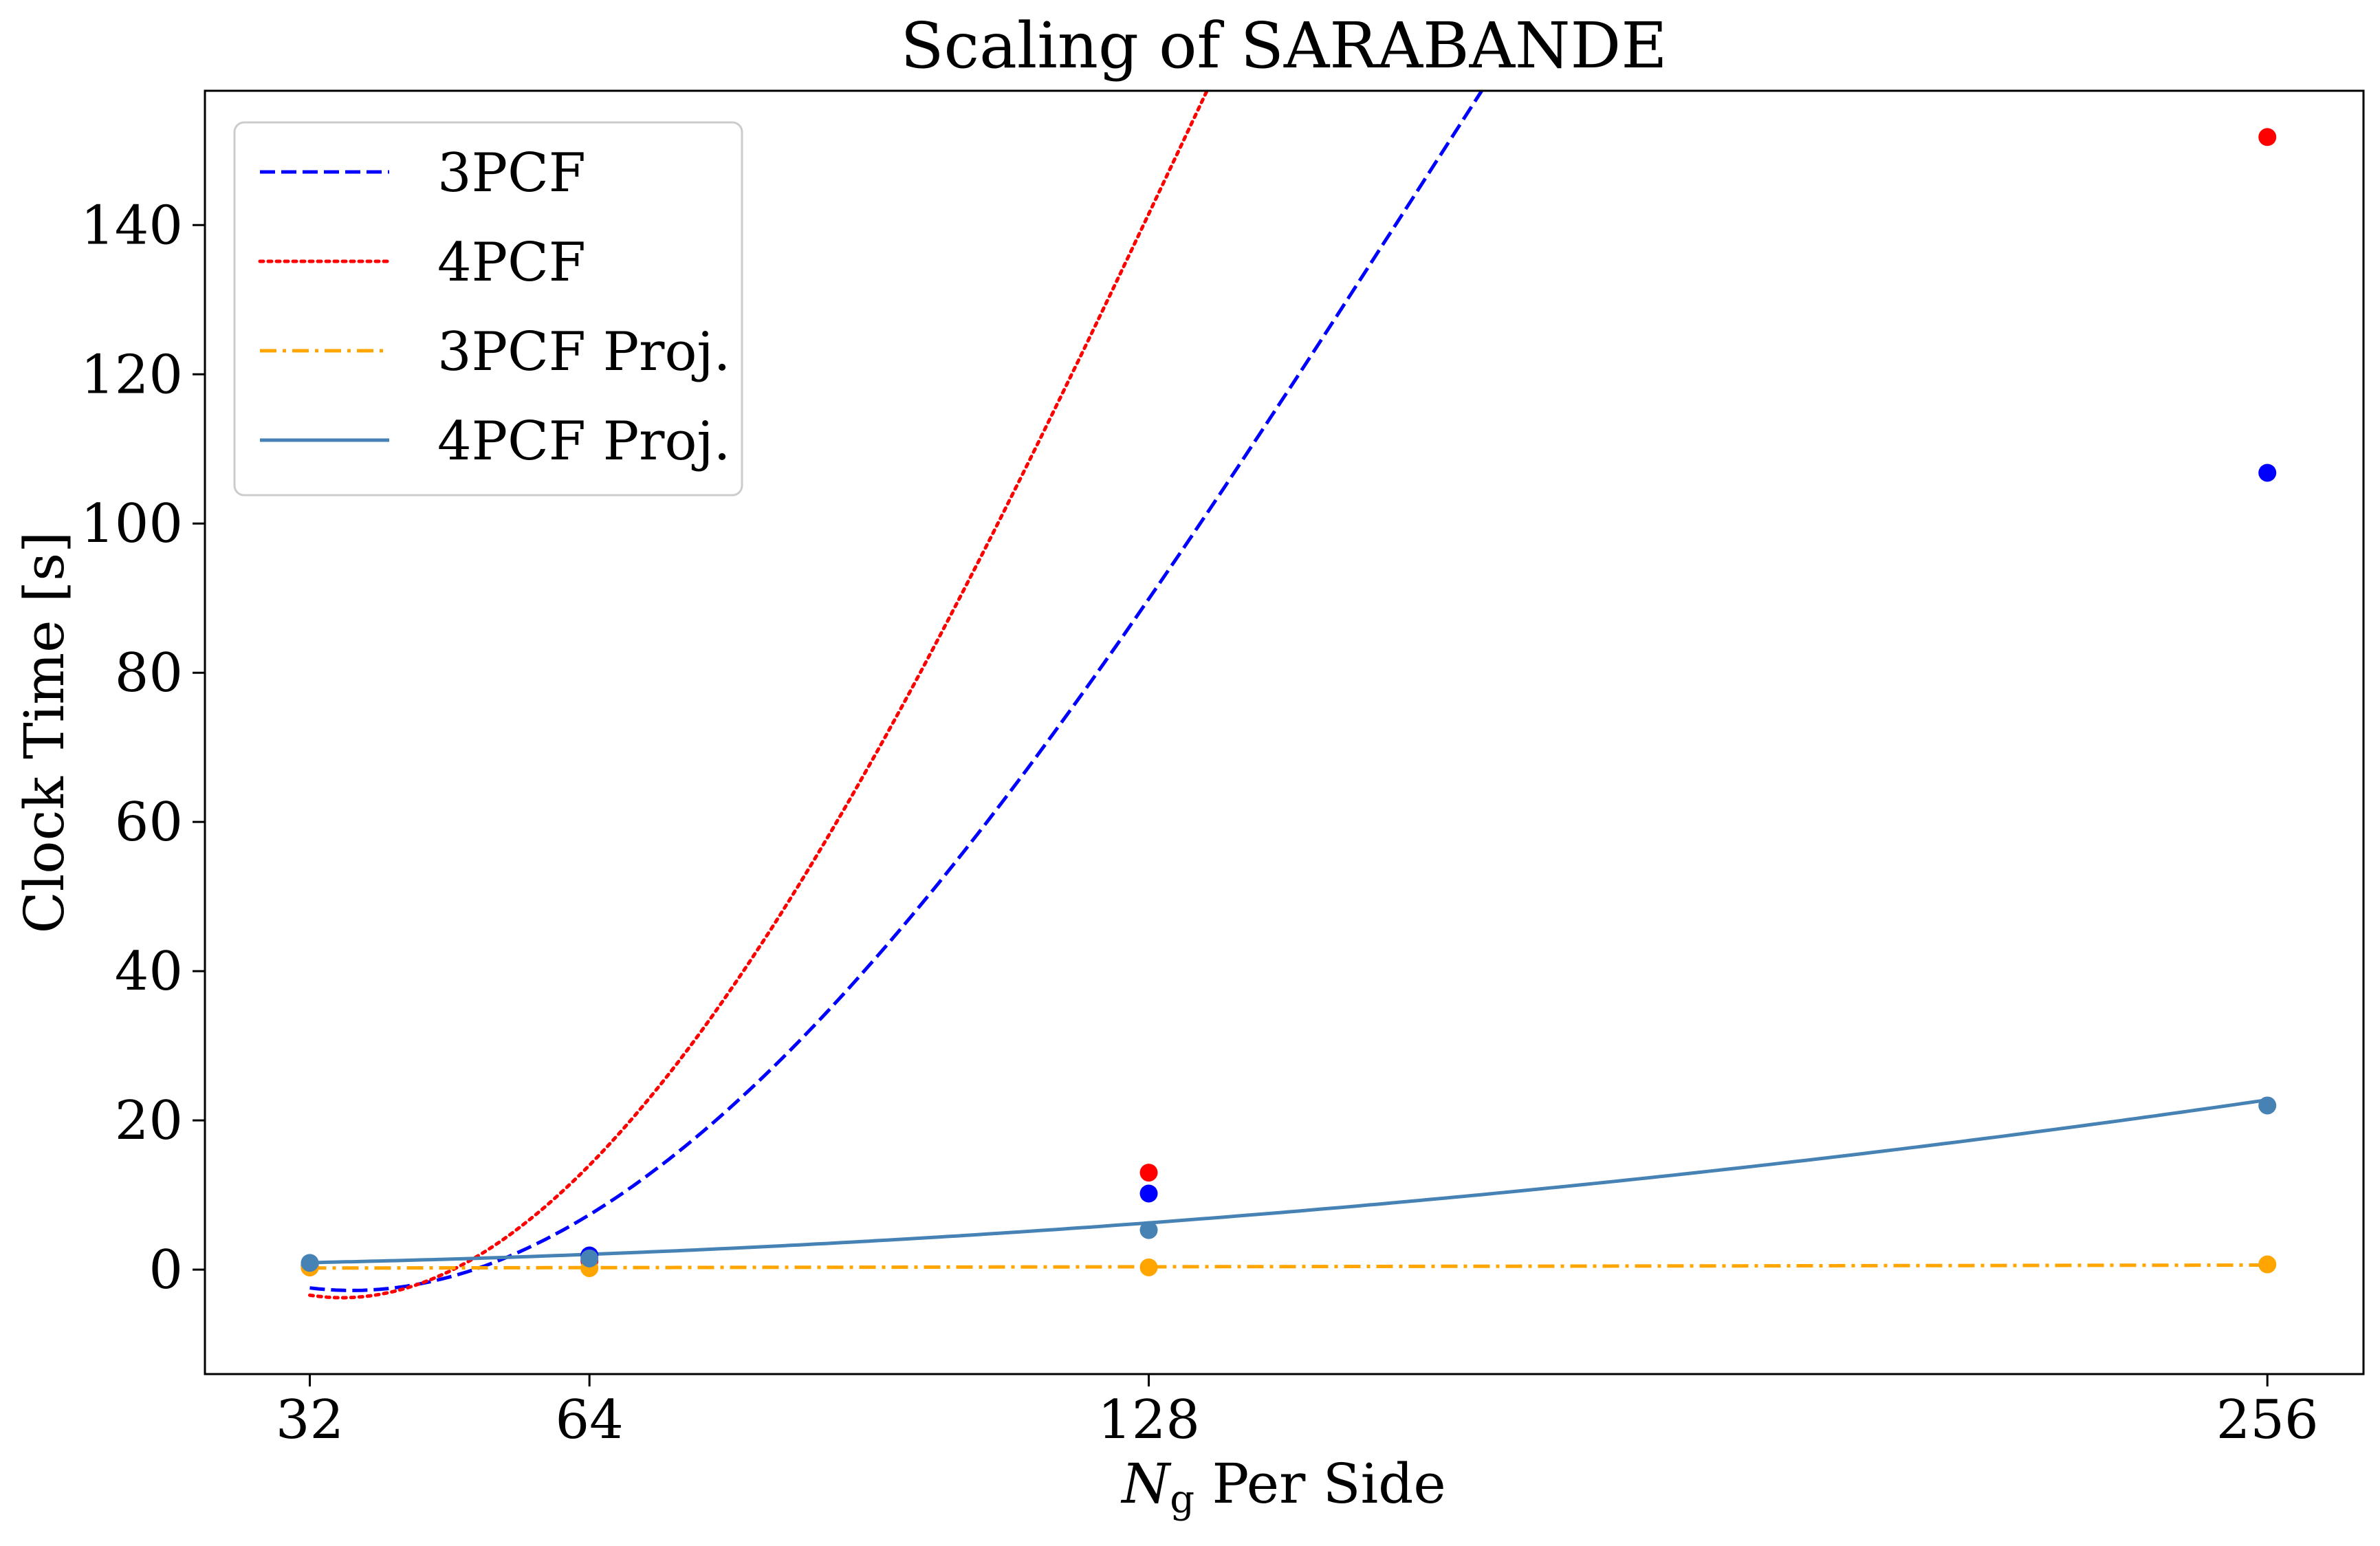 The width and height of the screenshot is (2380, 1546). What do you see at coordinates (1297, 1413) in the screenshot?
I see `x-axis: 32 64 128 256` at bounding box center [1297, 1413].